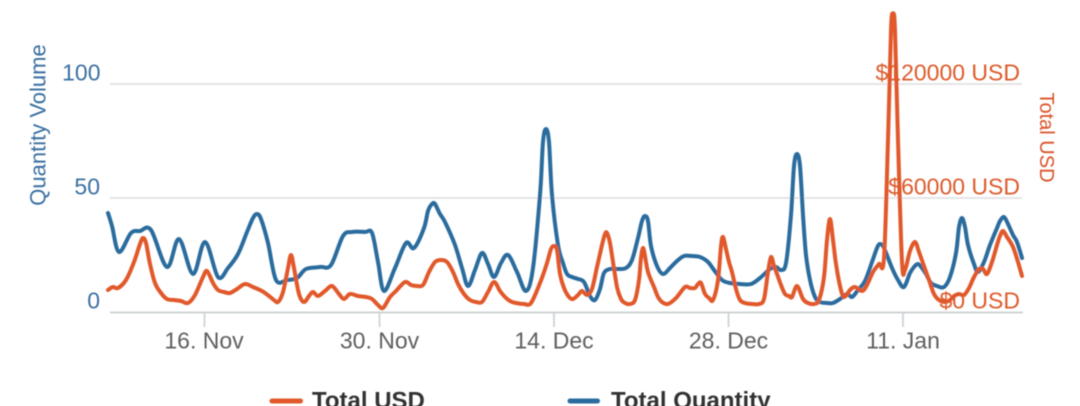 Image resolution: width=1080 pixels, height=406 pixels. Describe the element at coordinates (903, 341) in the screenshot. I see `svg-text: 11. Jan` at that location.